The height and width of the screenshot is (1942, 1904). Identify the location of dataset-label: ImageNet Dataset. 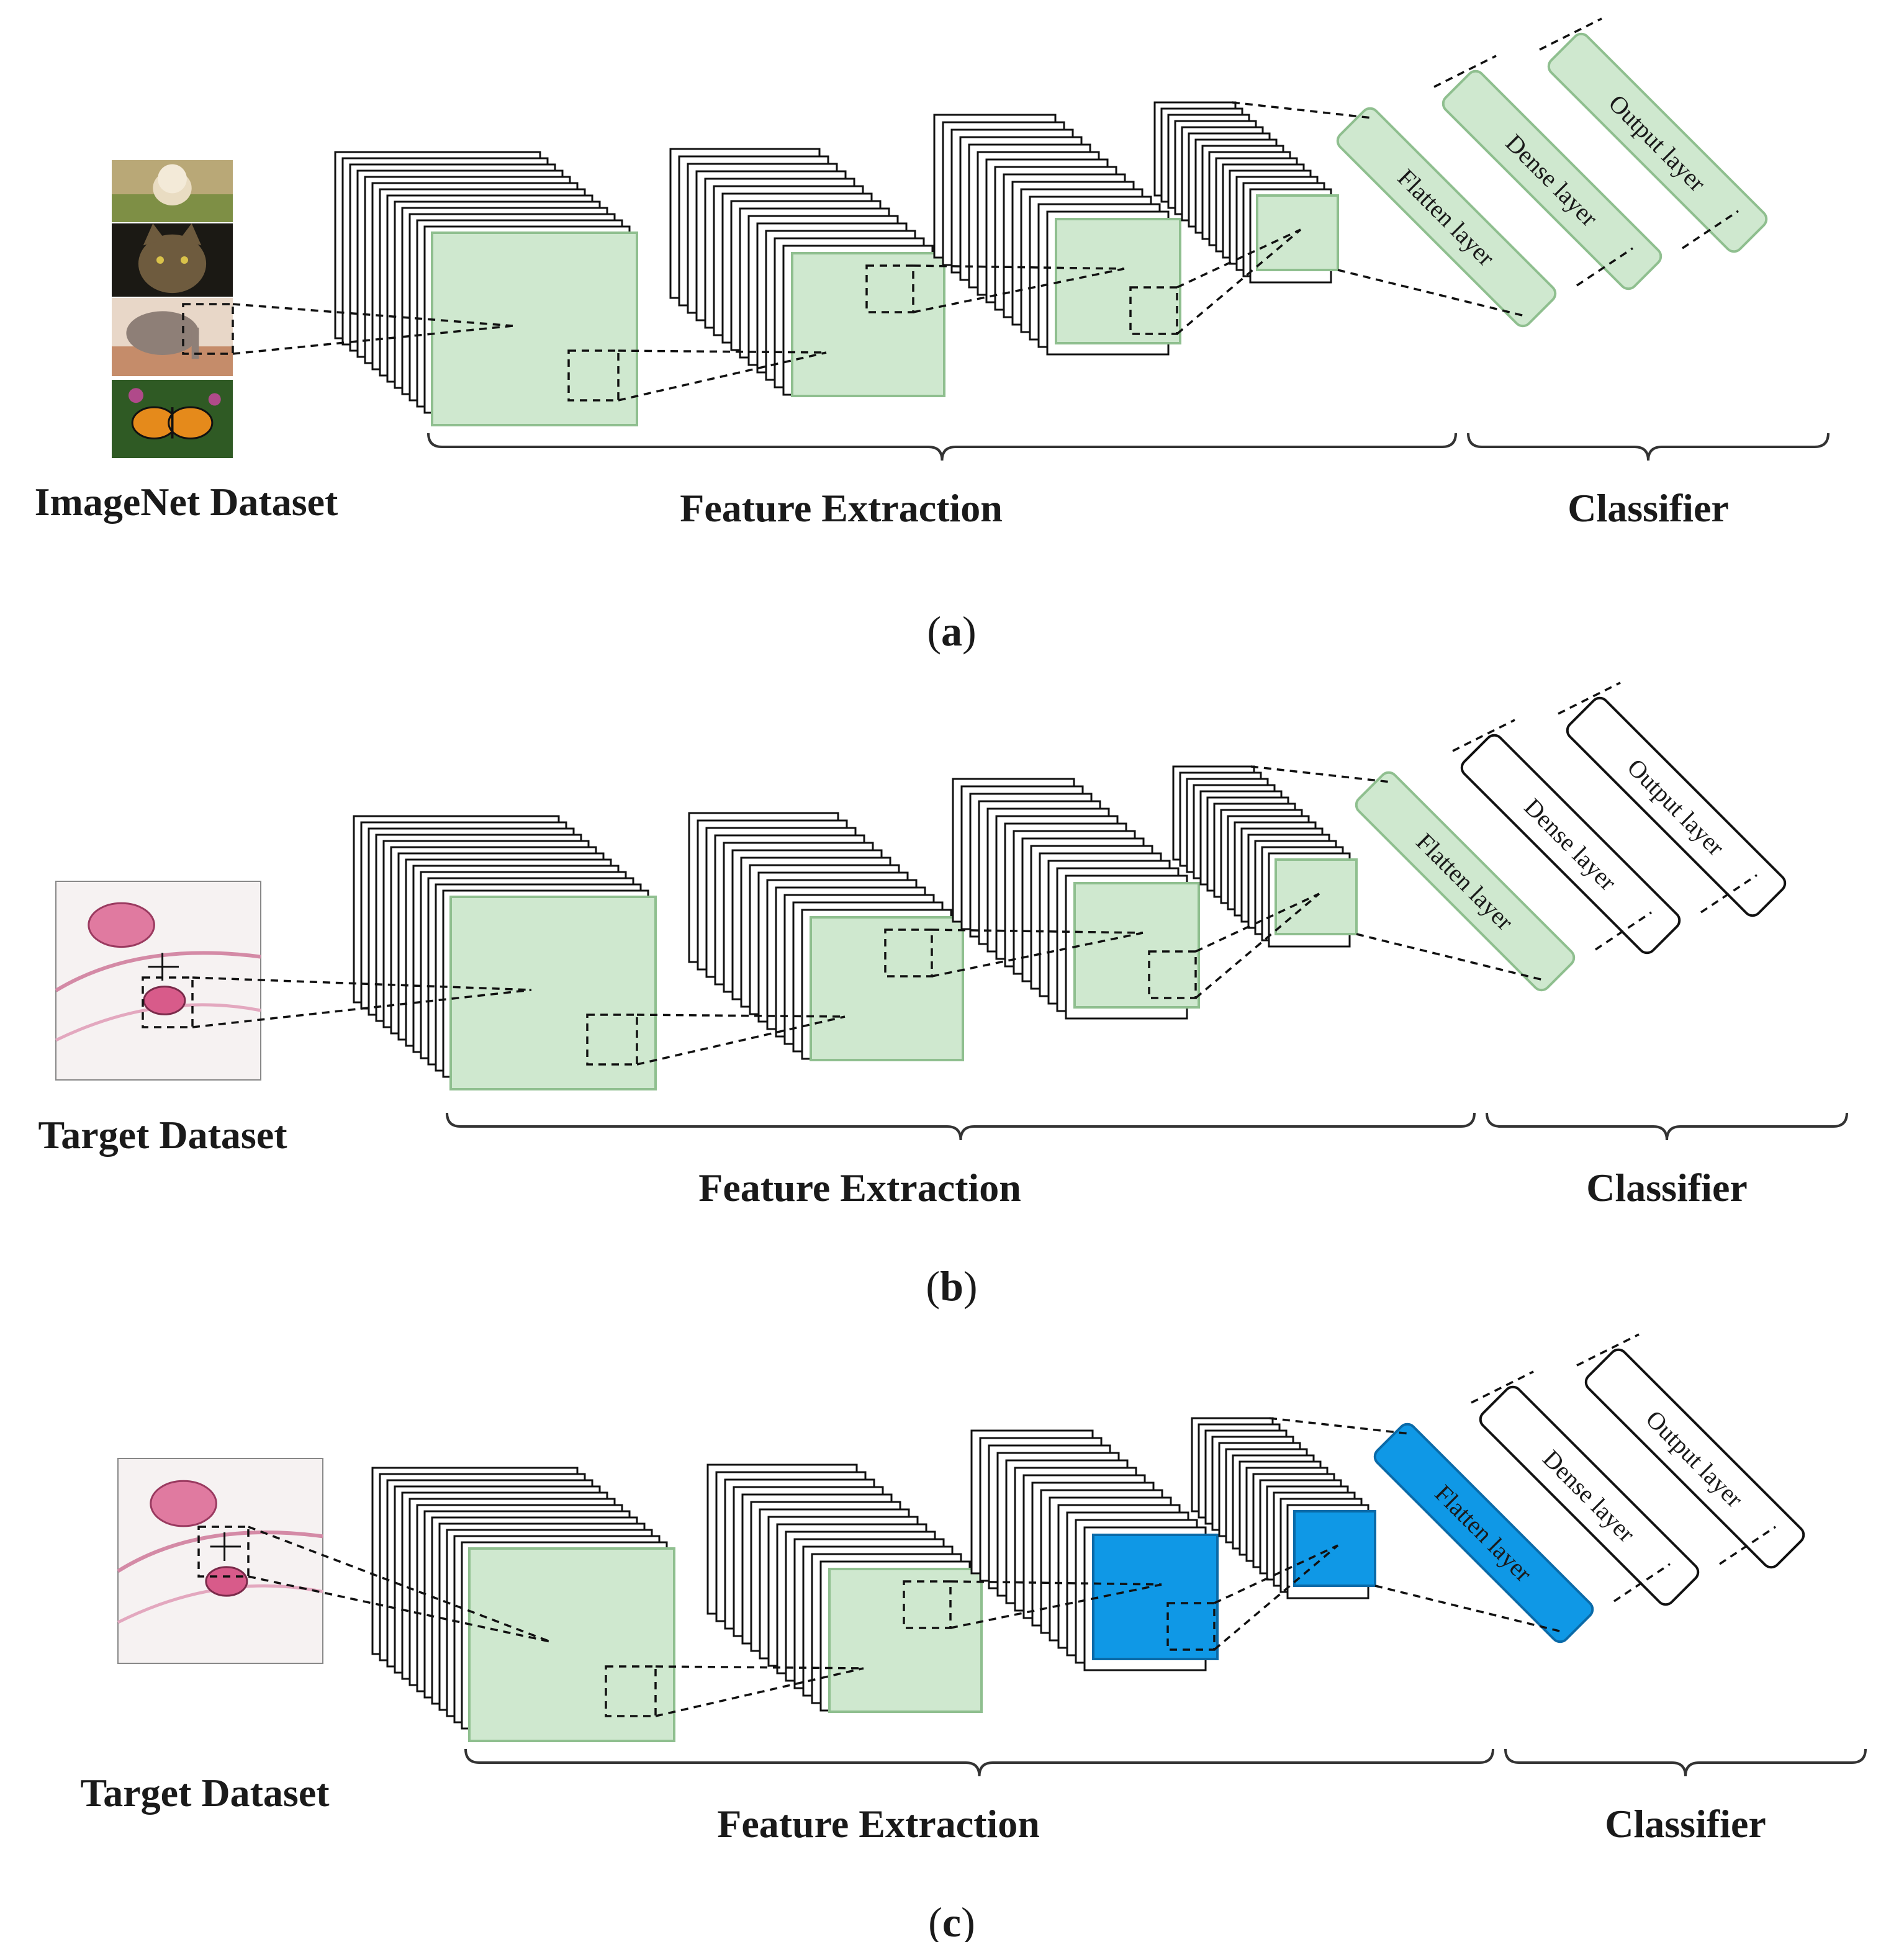
(186, 502).